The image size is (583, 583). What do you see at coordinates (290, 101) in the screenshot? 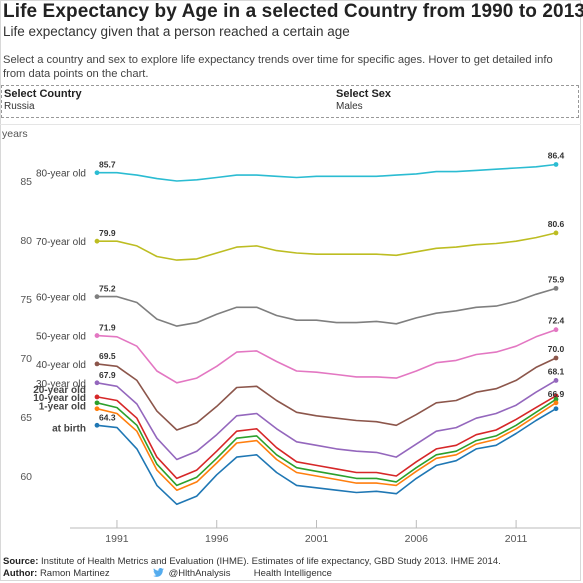
I see `filter-panel: Select Country Russia Select Sex Males` at bounding box center [290, 101].